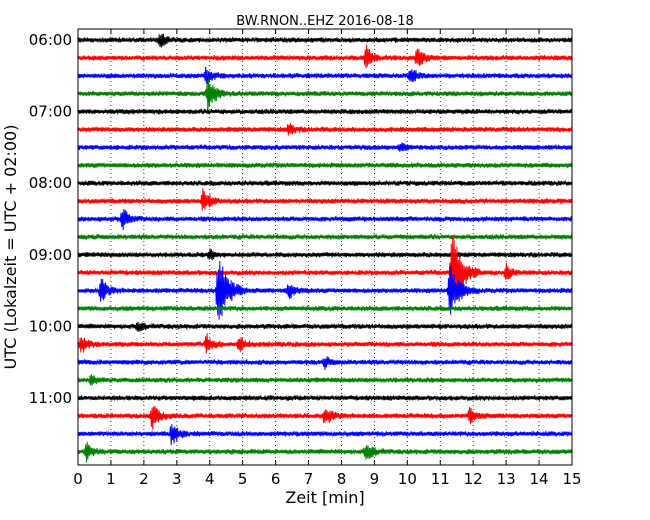 The image size is (650, 520). I want to click on chart-title: BW.RNON..EHZ 2016-08-18, so click(325, 21).